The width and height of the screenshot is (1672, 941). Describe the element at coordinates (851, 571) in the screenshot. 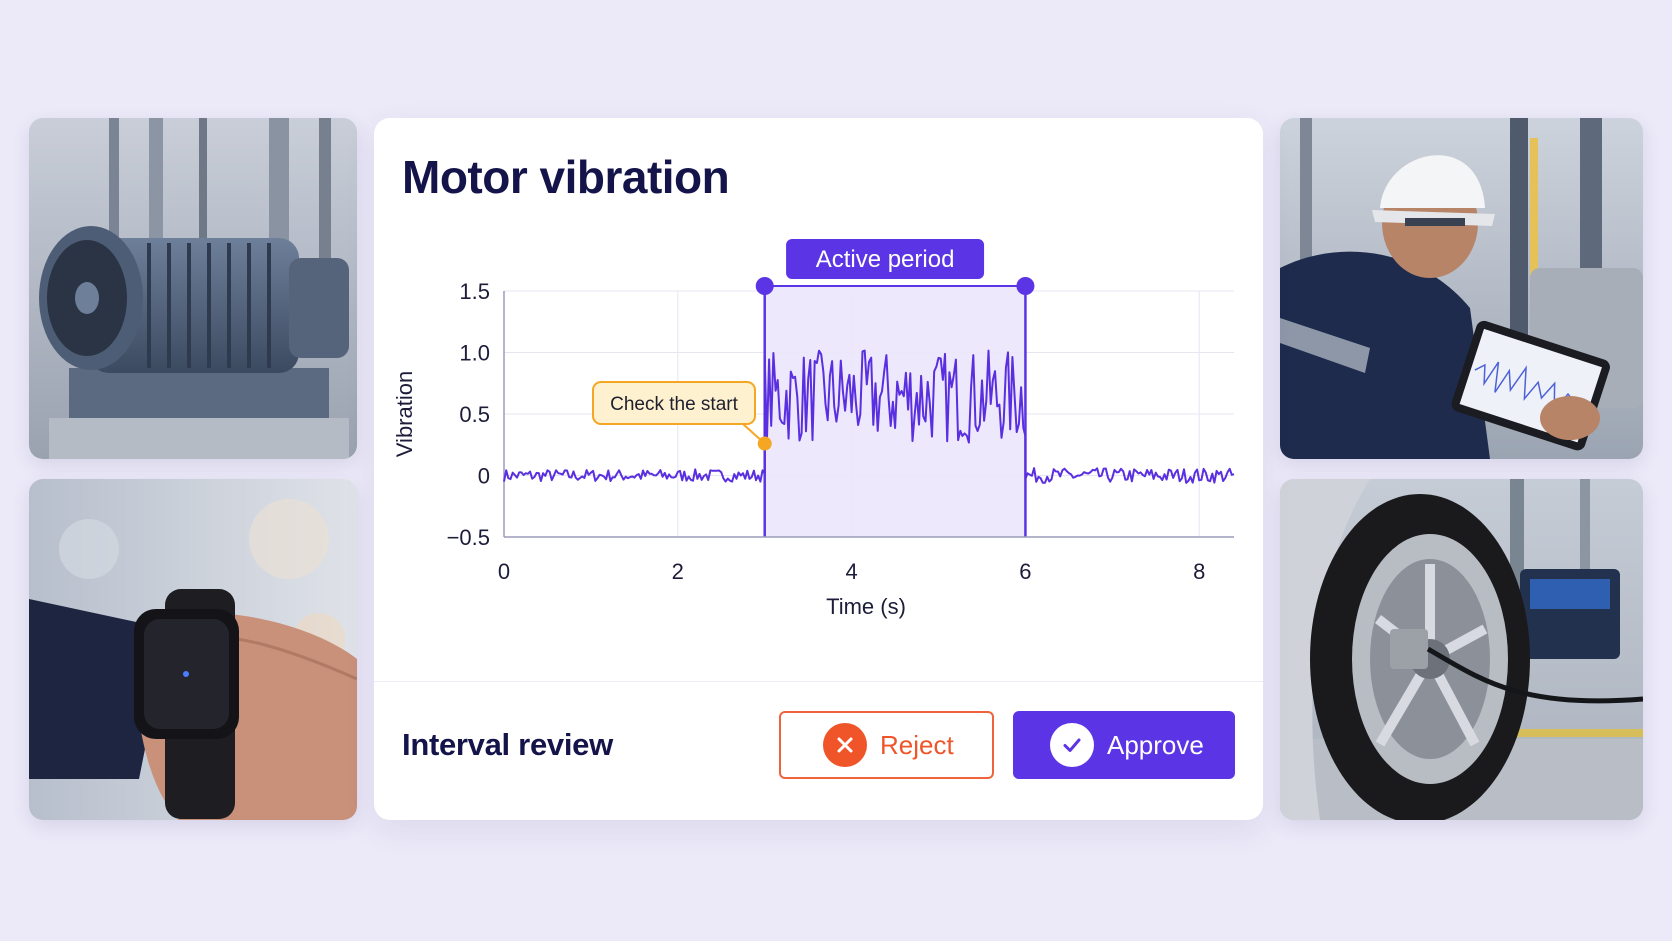

I see `x-tick-label: 4` at that location.